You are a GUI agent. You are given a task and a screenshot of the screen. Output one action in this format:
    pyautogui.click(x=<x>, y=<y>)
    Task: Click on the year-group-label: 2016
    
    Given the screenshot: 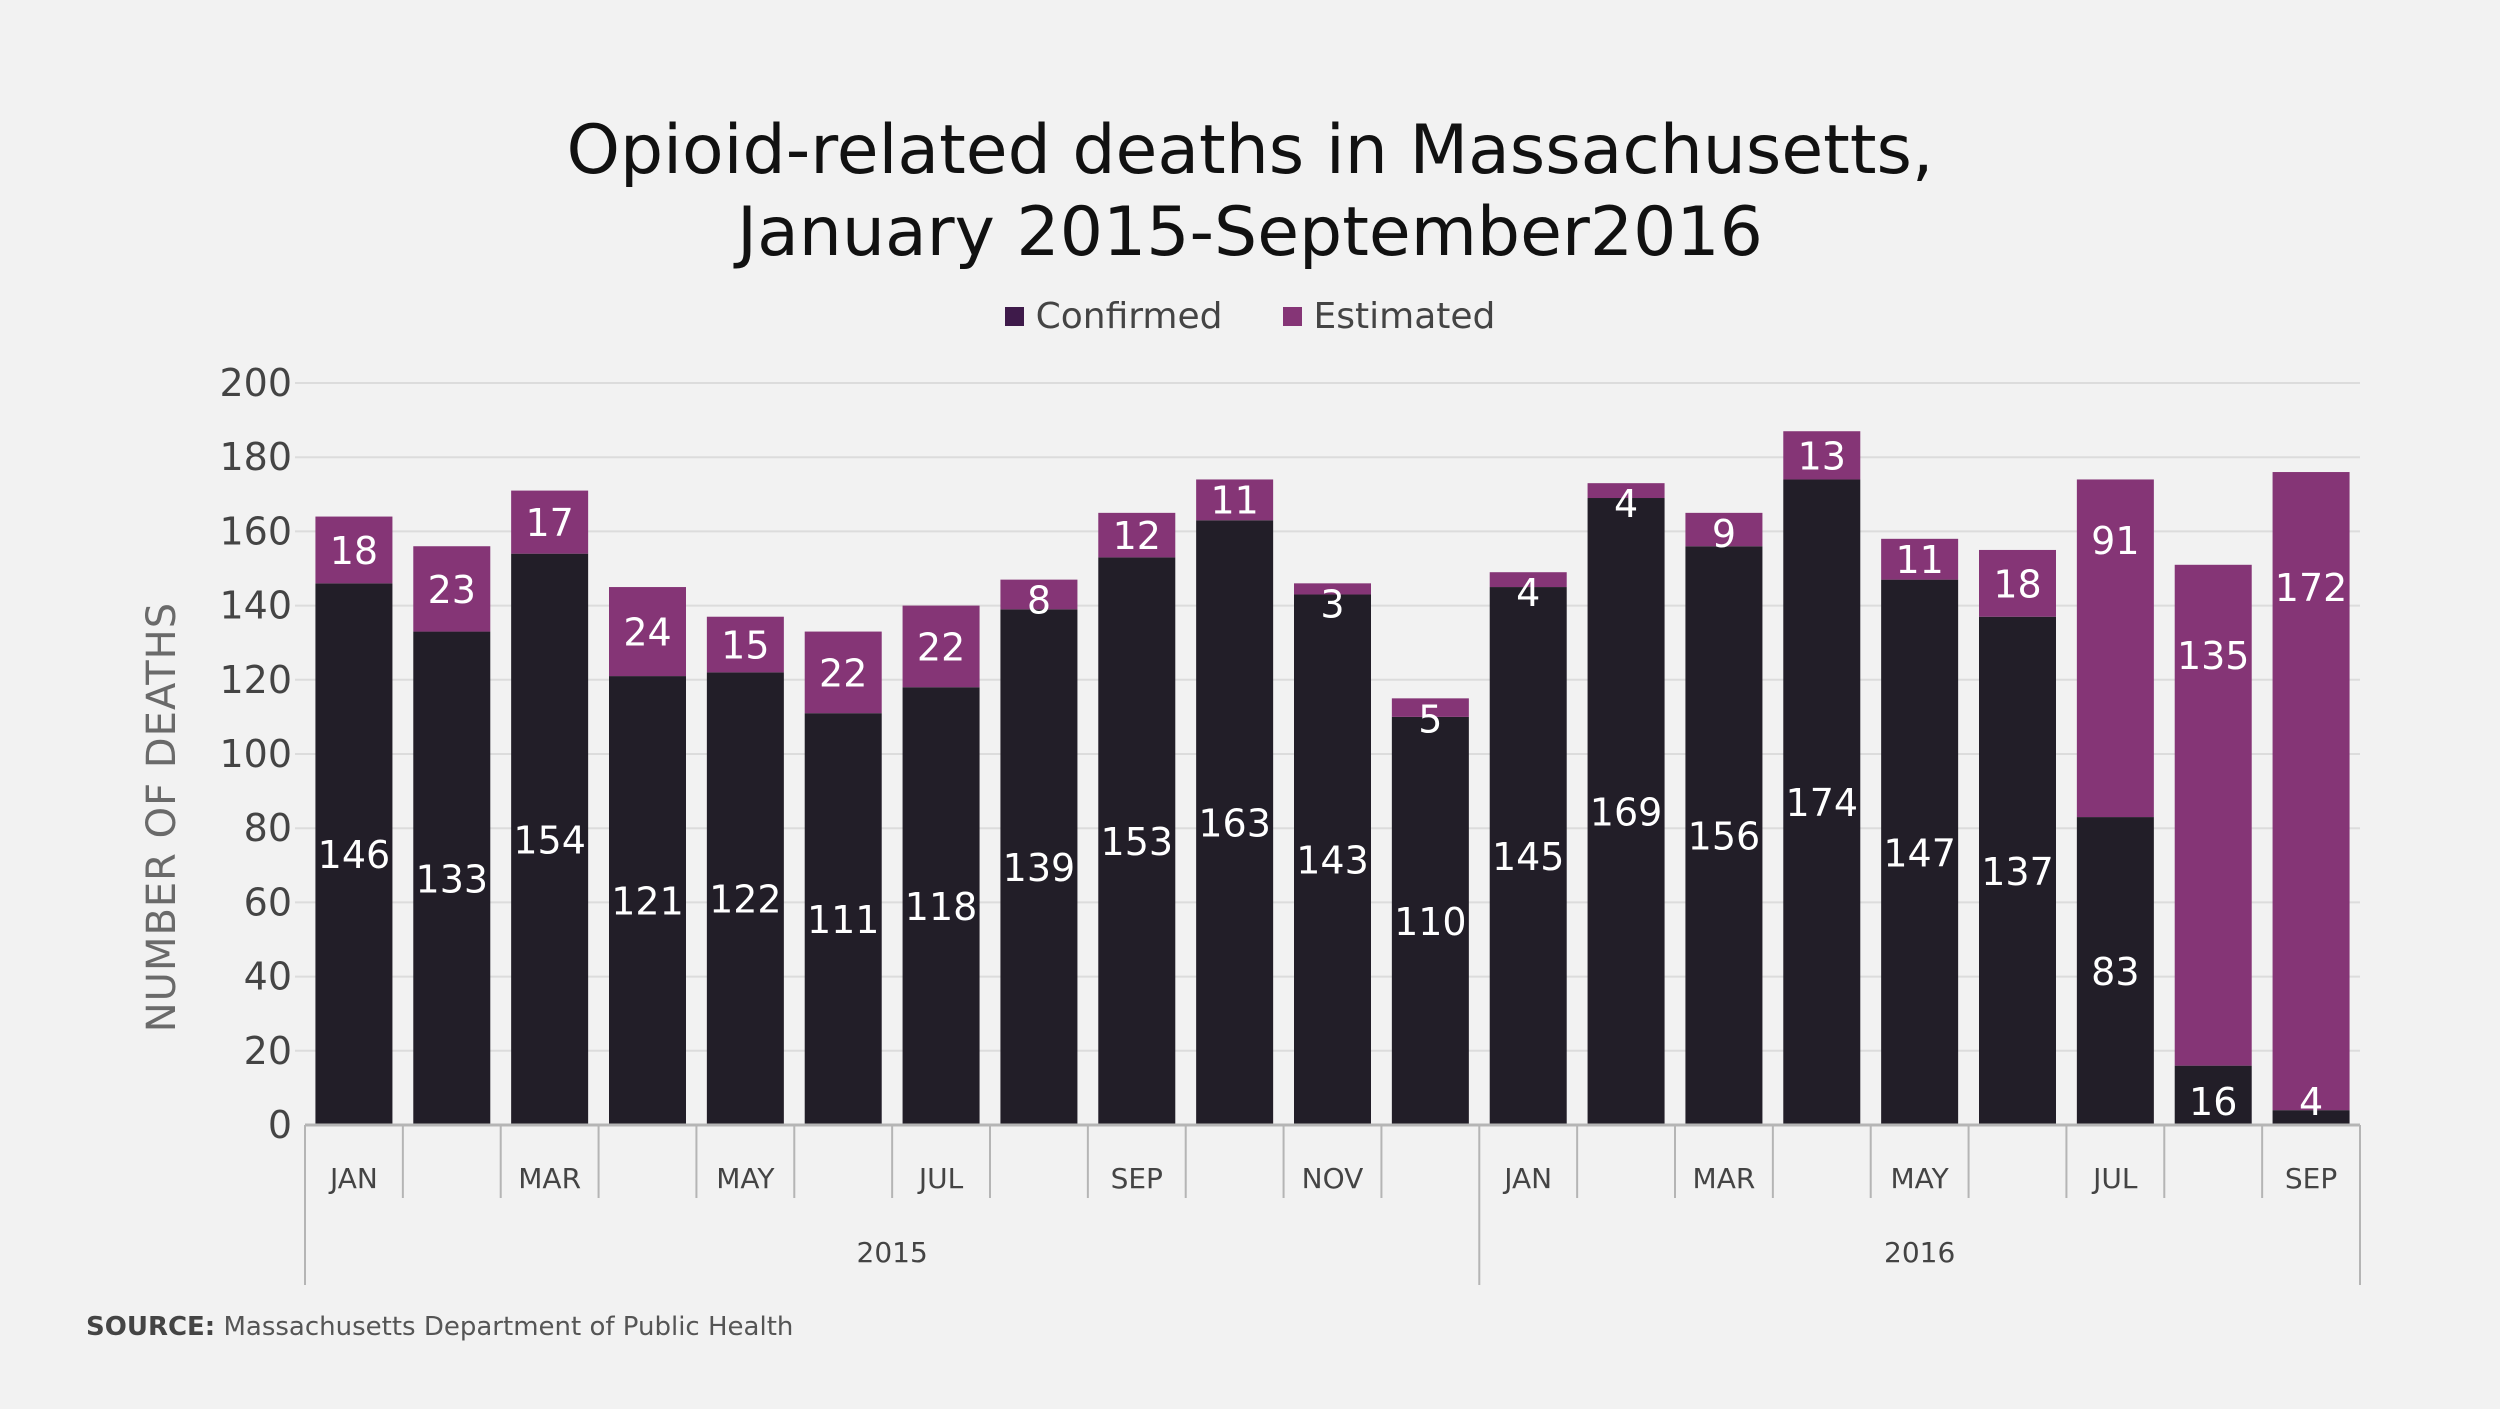 What is the action you would take?
    pyautogui.click(x=1919, y=1252)
    